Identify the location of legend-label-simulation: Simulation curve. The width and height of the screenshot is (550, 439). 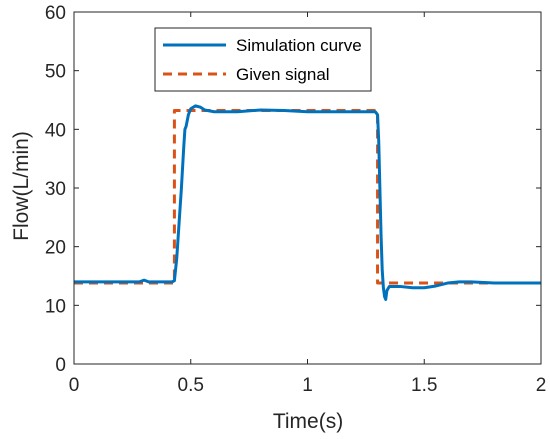
(299, 45).